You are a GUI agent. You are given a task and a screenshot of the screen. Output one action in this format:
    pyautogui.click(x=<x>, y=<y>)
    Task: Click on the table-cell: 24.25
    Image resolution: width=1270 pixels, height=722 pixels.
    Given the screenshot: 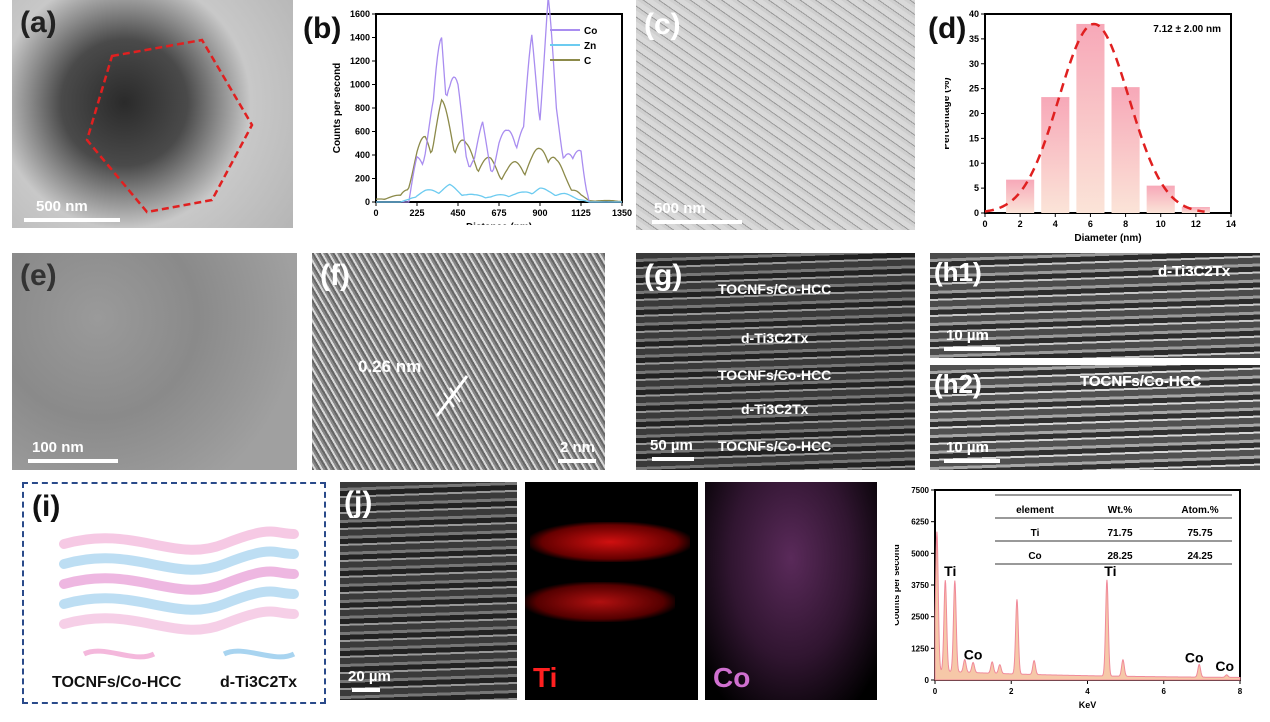 What is the action you would take?
    pyautogui.click(x=1199, y=556)
    